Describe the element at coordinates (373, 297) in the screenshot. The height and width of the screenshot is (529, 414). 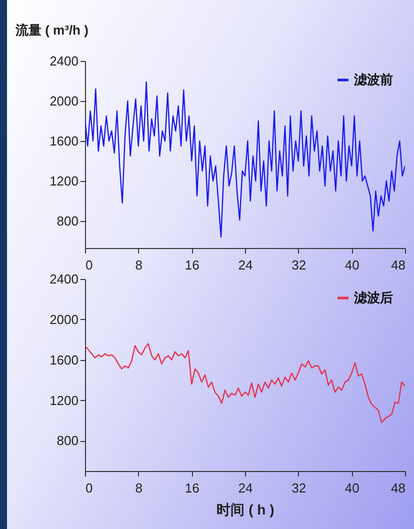
I see `legend-label: 滤波后` at that location.